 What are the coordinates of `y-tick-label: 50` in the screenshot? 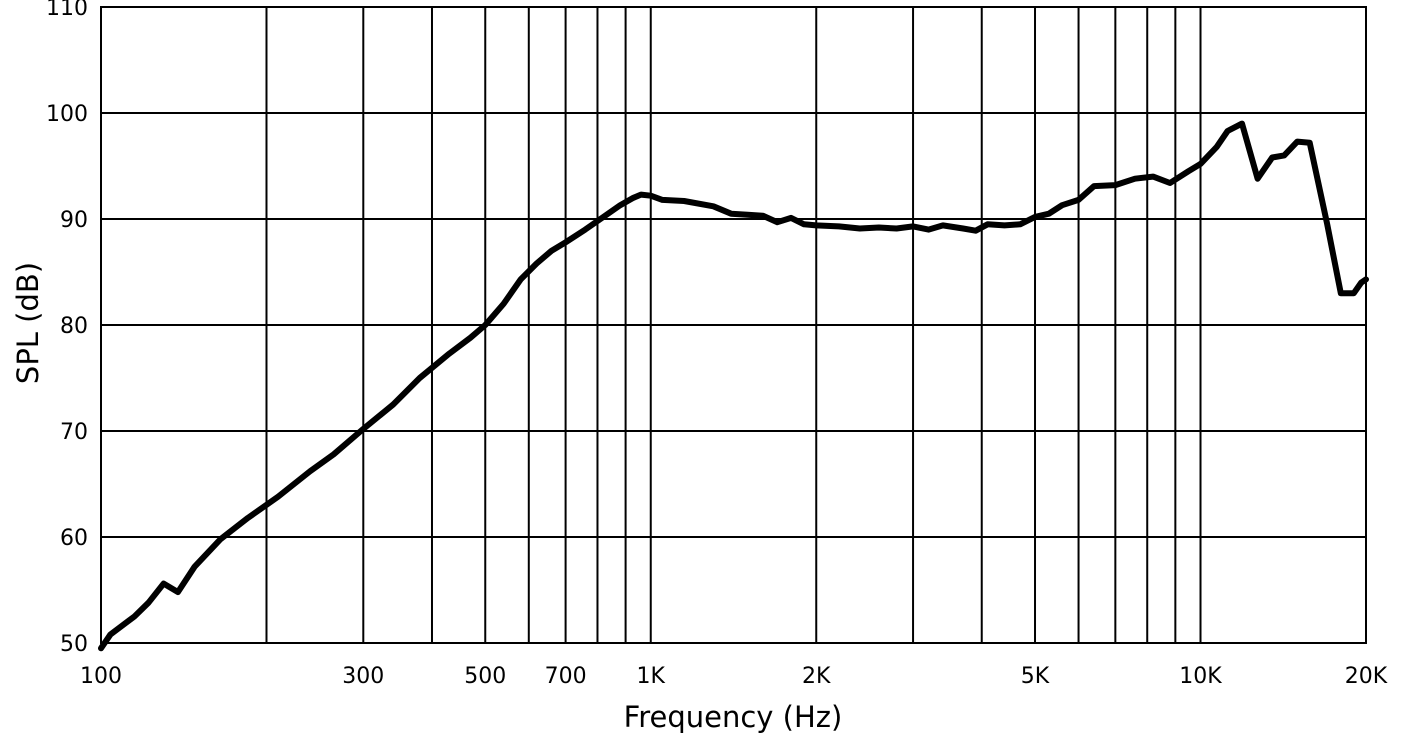 It's located at (74, 644).